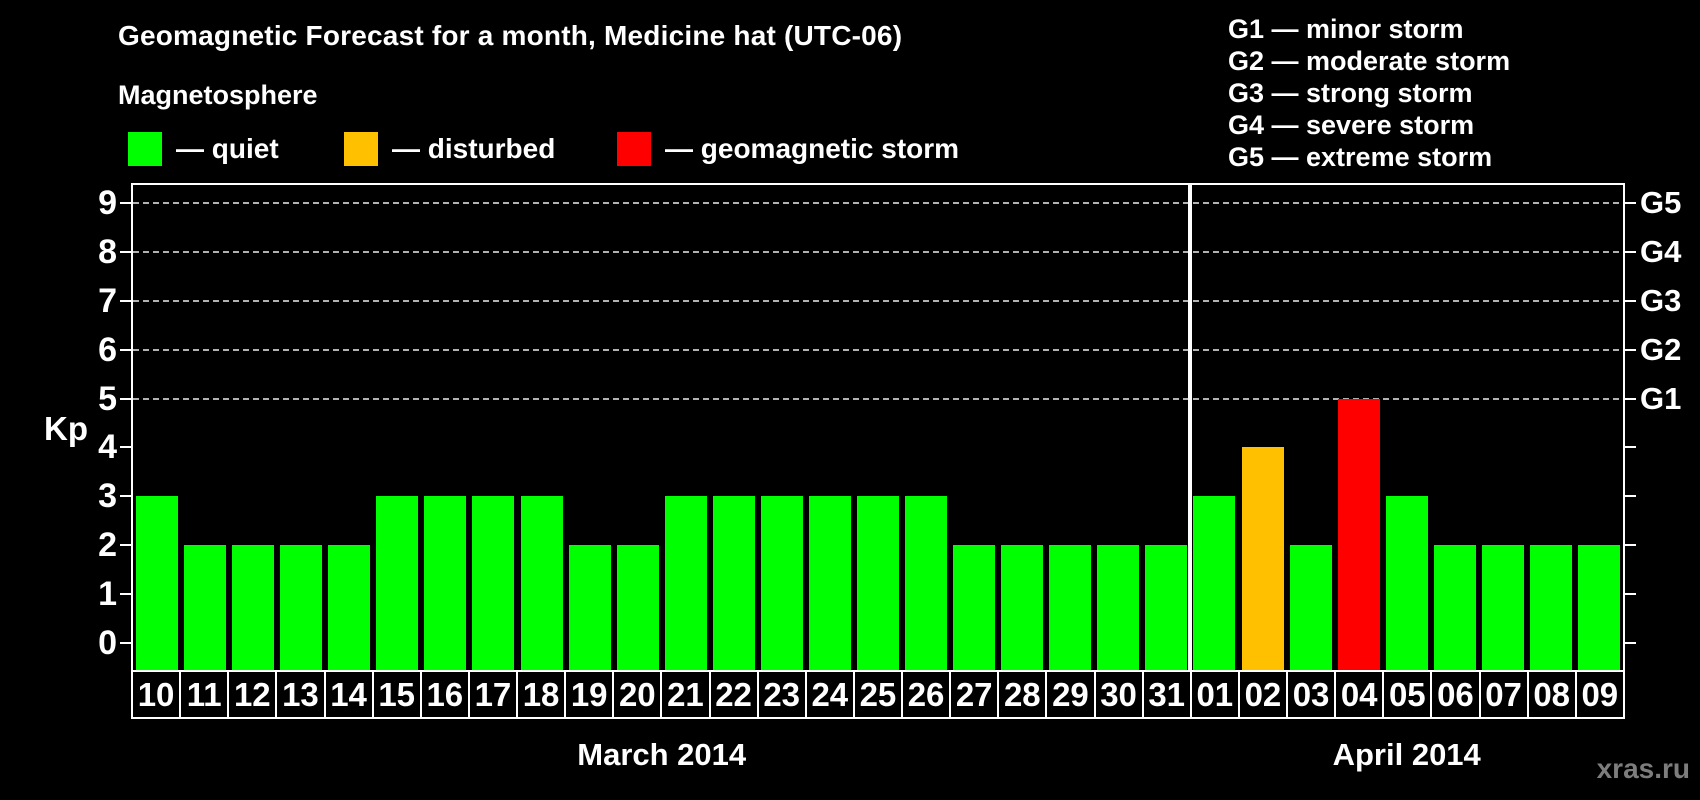 The image size is (1700, 800). Describe the element at coordinates (925, 694) in the screenshot. I see `day-label: 26` at that location.